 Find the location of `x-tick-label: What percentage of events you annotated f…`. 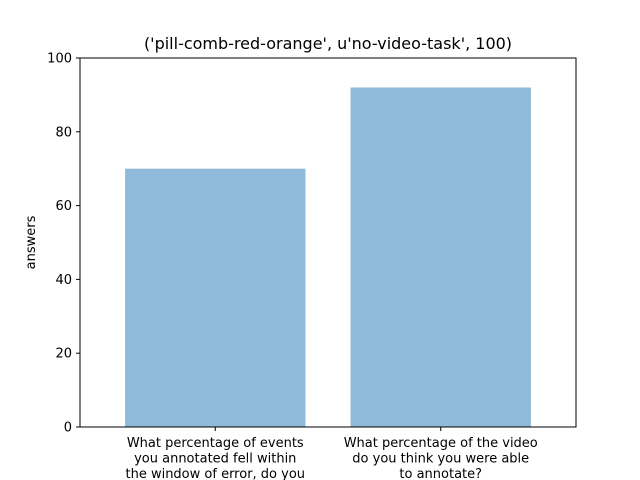

x-tick-label: What percentage of events you annotated f… is located at coordinates (215, 458).